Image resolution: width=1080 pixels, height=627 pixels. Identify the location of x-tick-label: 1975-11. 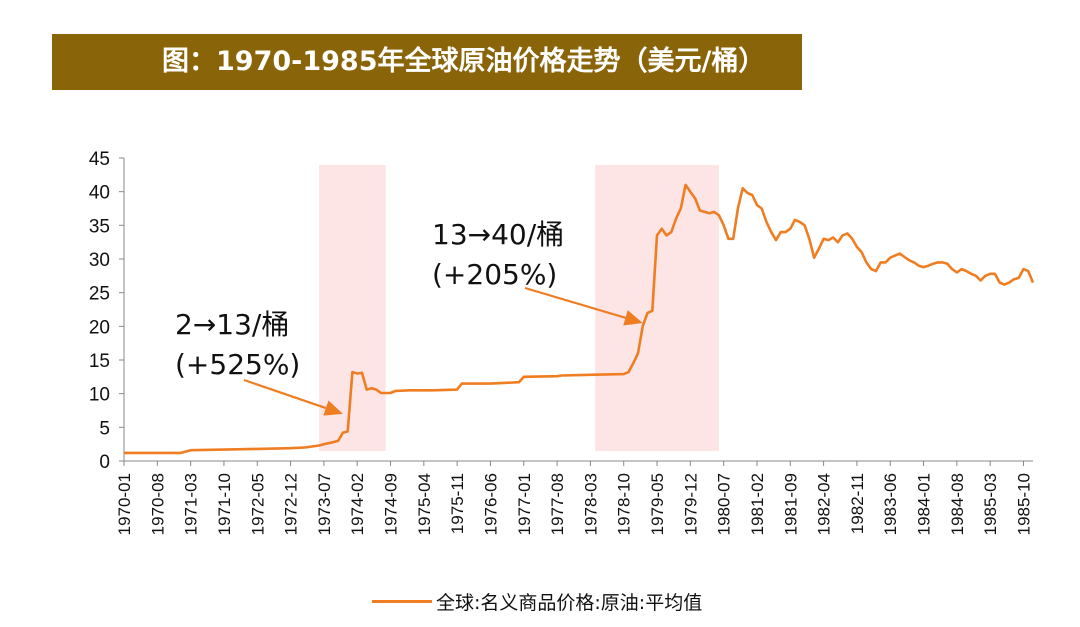
(457, 503).